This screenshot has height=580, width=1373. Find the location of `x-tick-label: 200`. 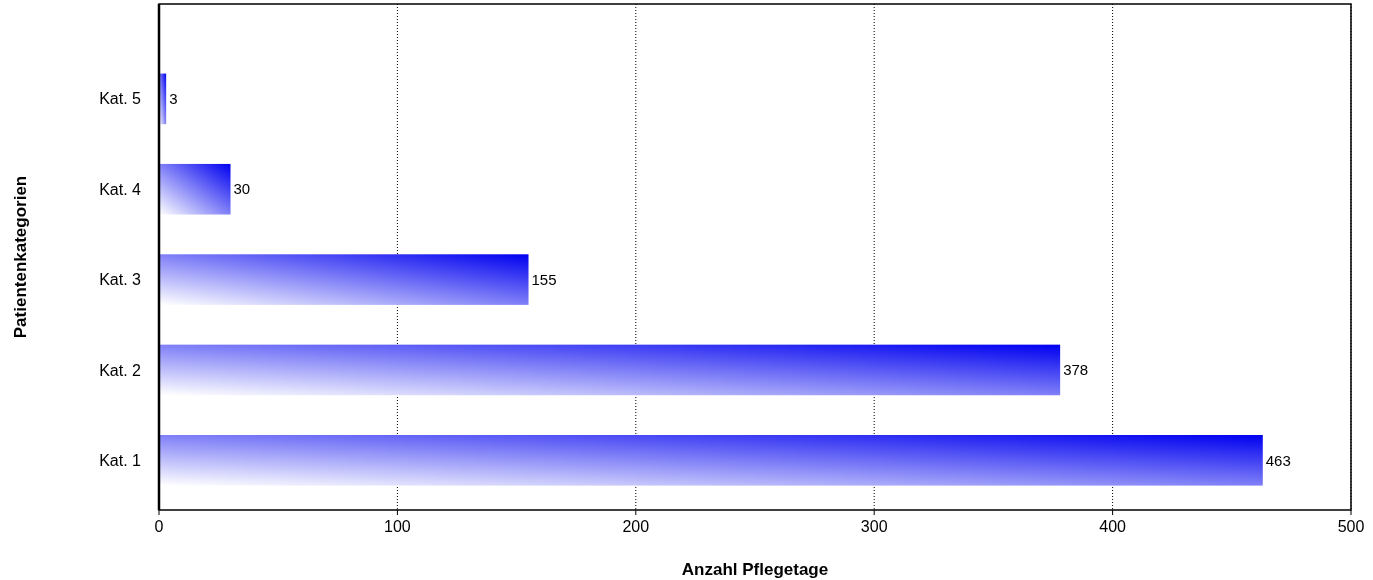

x-tick-label: 200 is located at coordinates (636, 526).